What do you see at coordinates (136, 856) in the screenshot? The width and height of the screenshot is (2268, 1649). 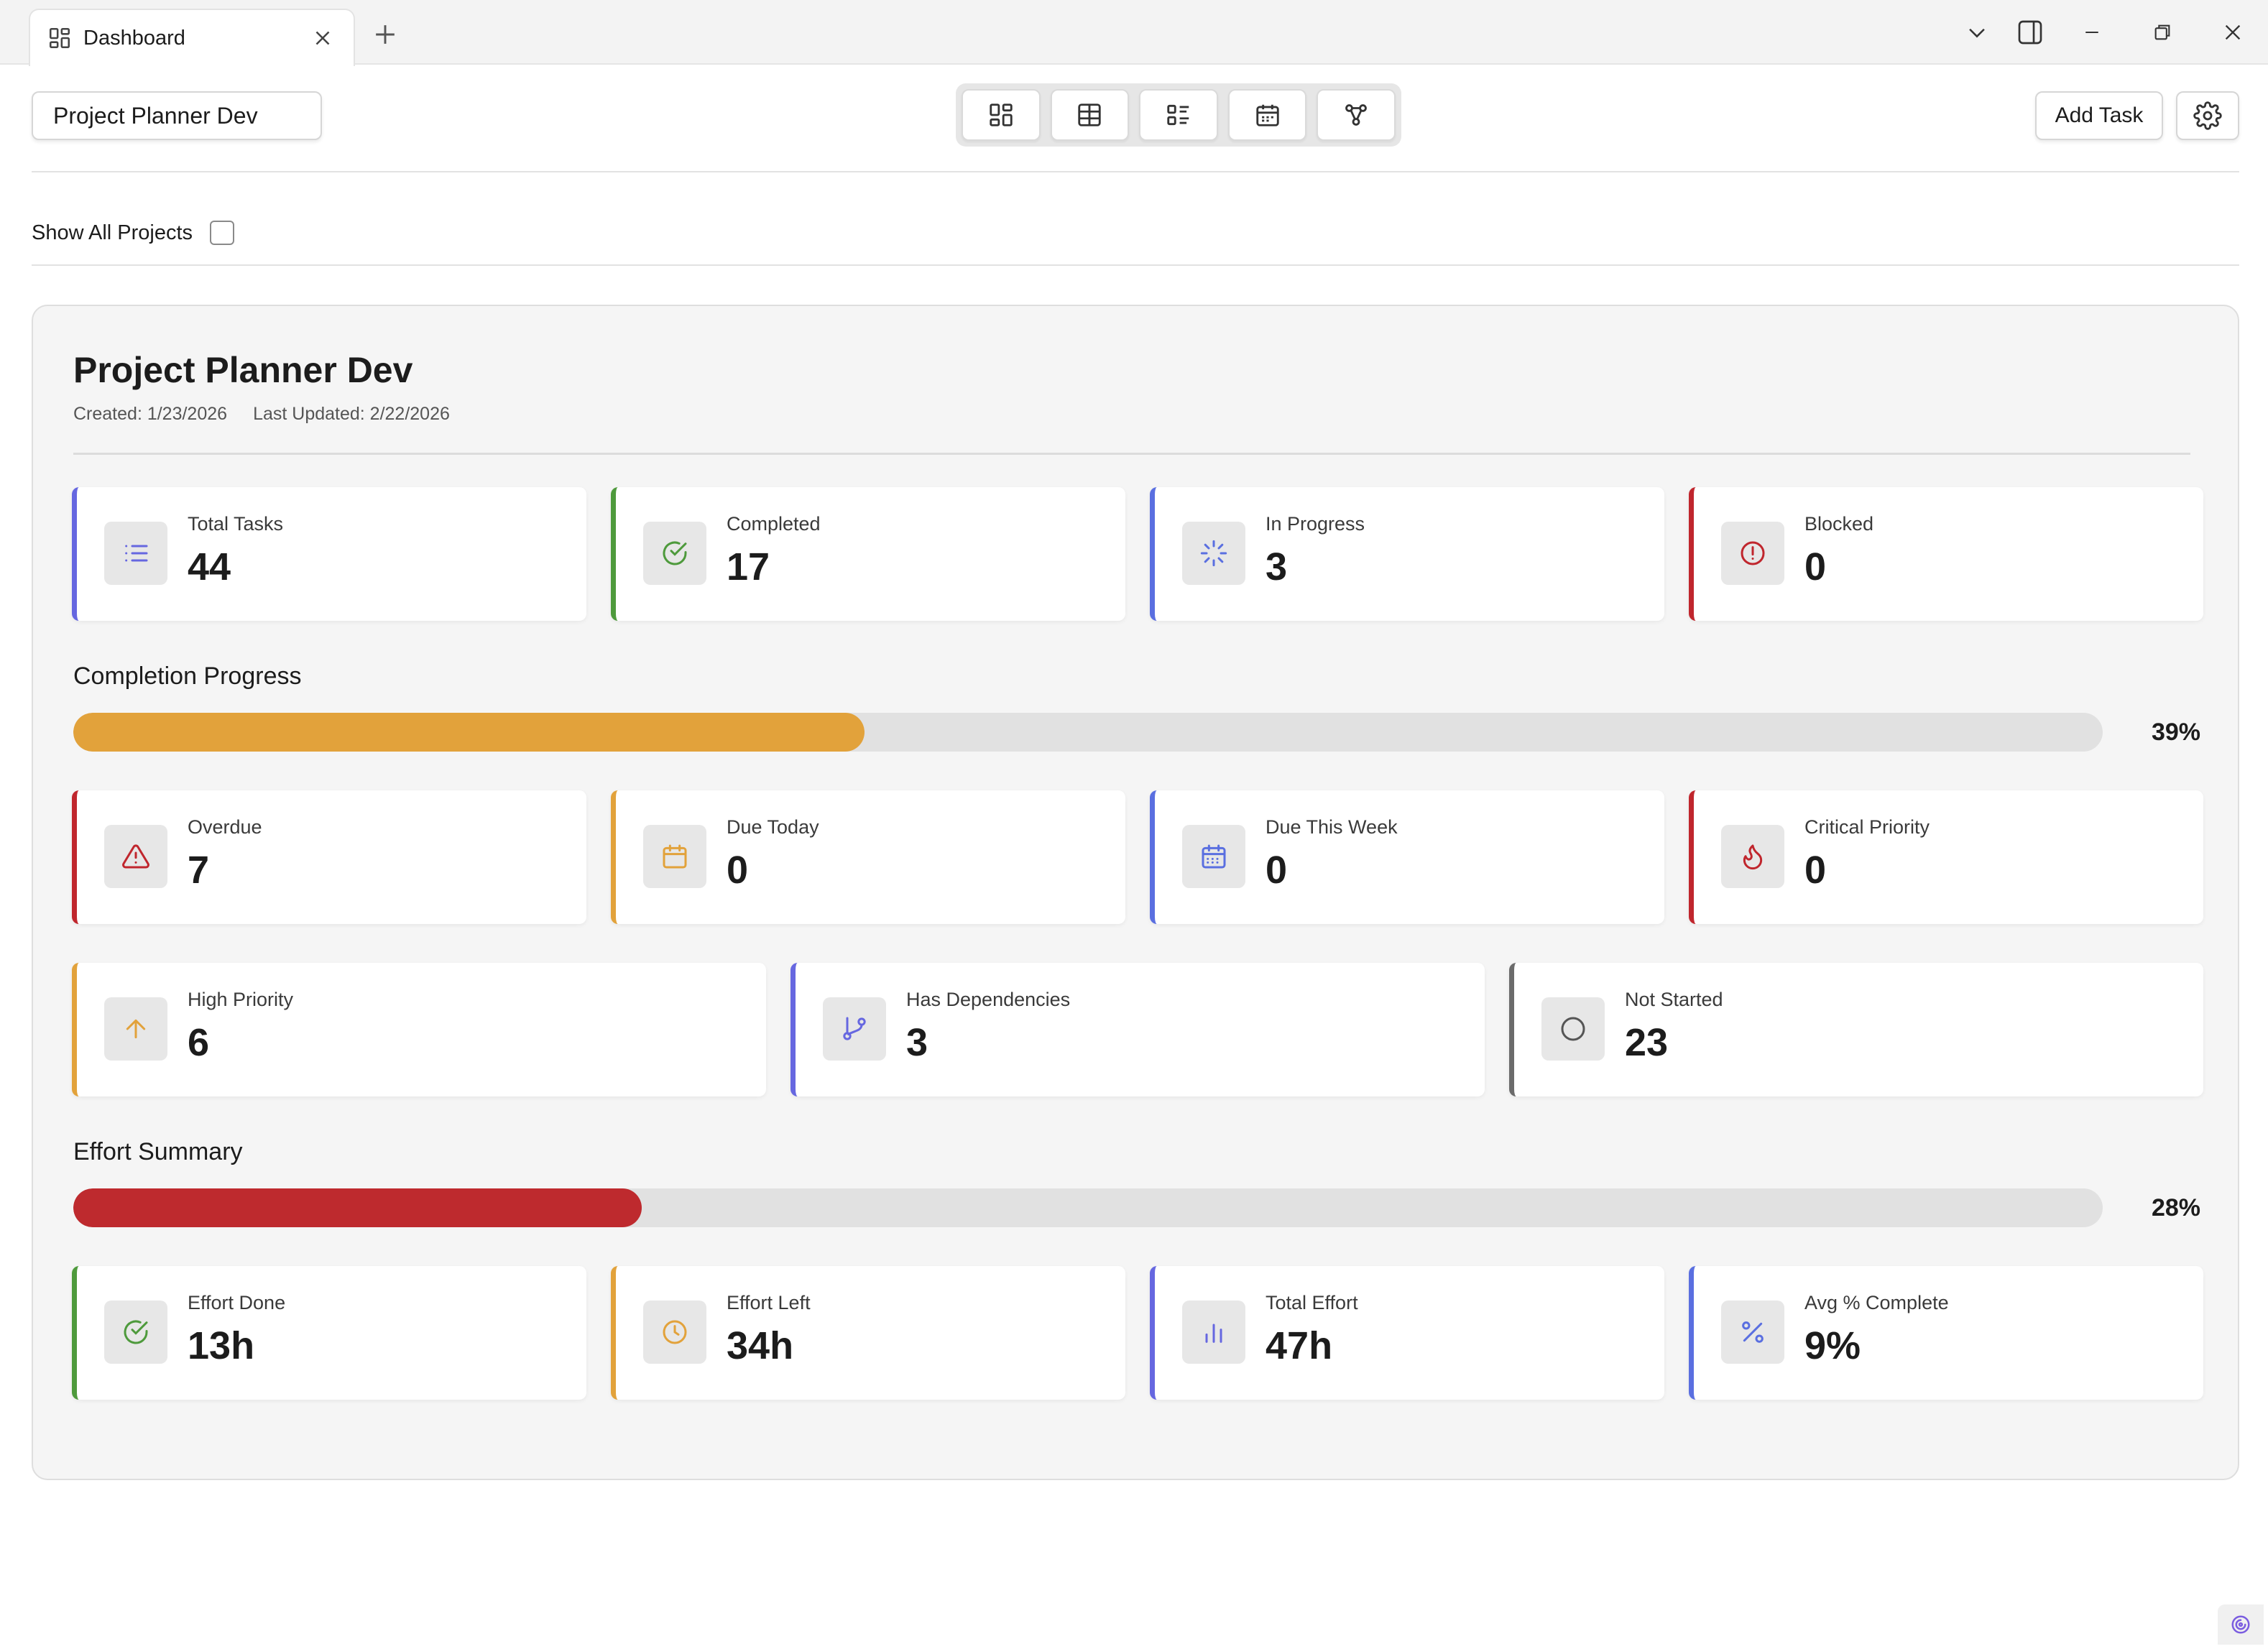 I see `warning-triangle-icon` at bounding box center [136, 856].